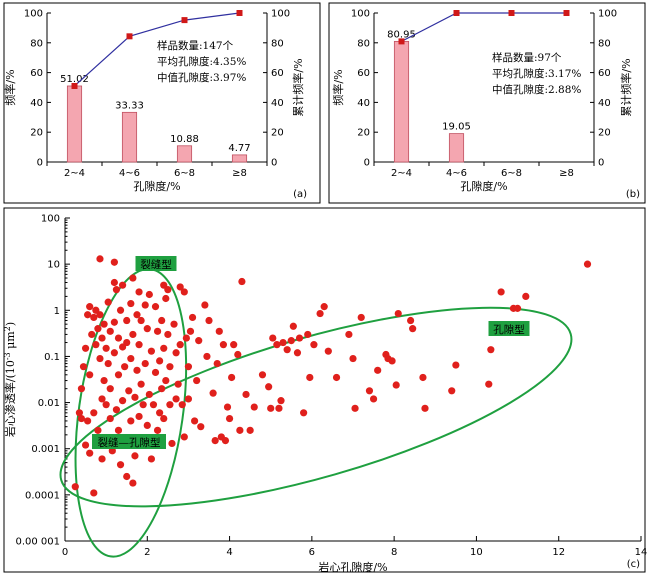 This screenshot has width=650, height=575. I want to click on c-ytick-label: 0.1, so click(52, 357).